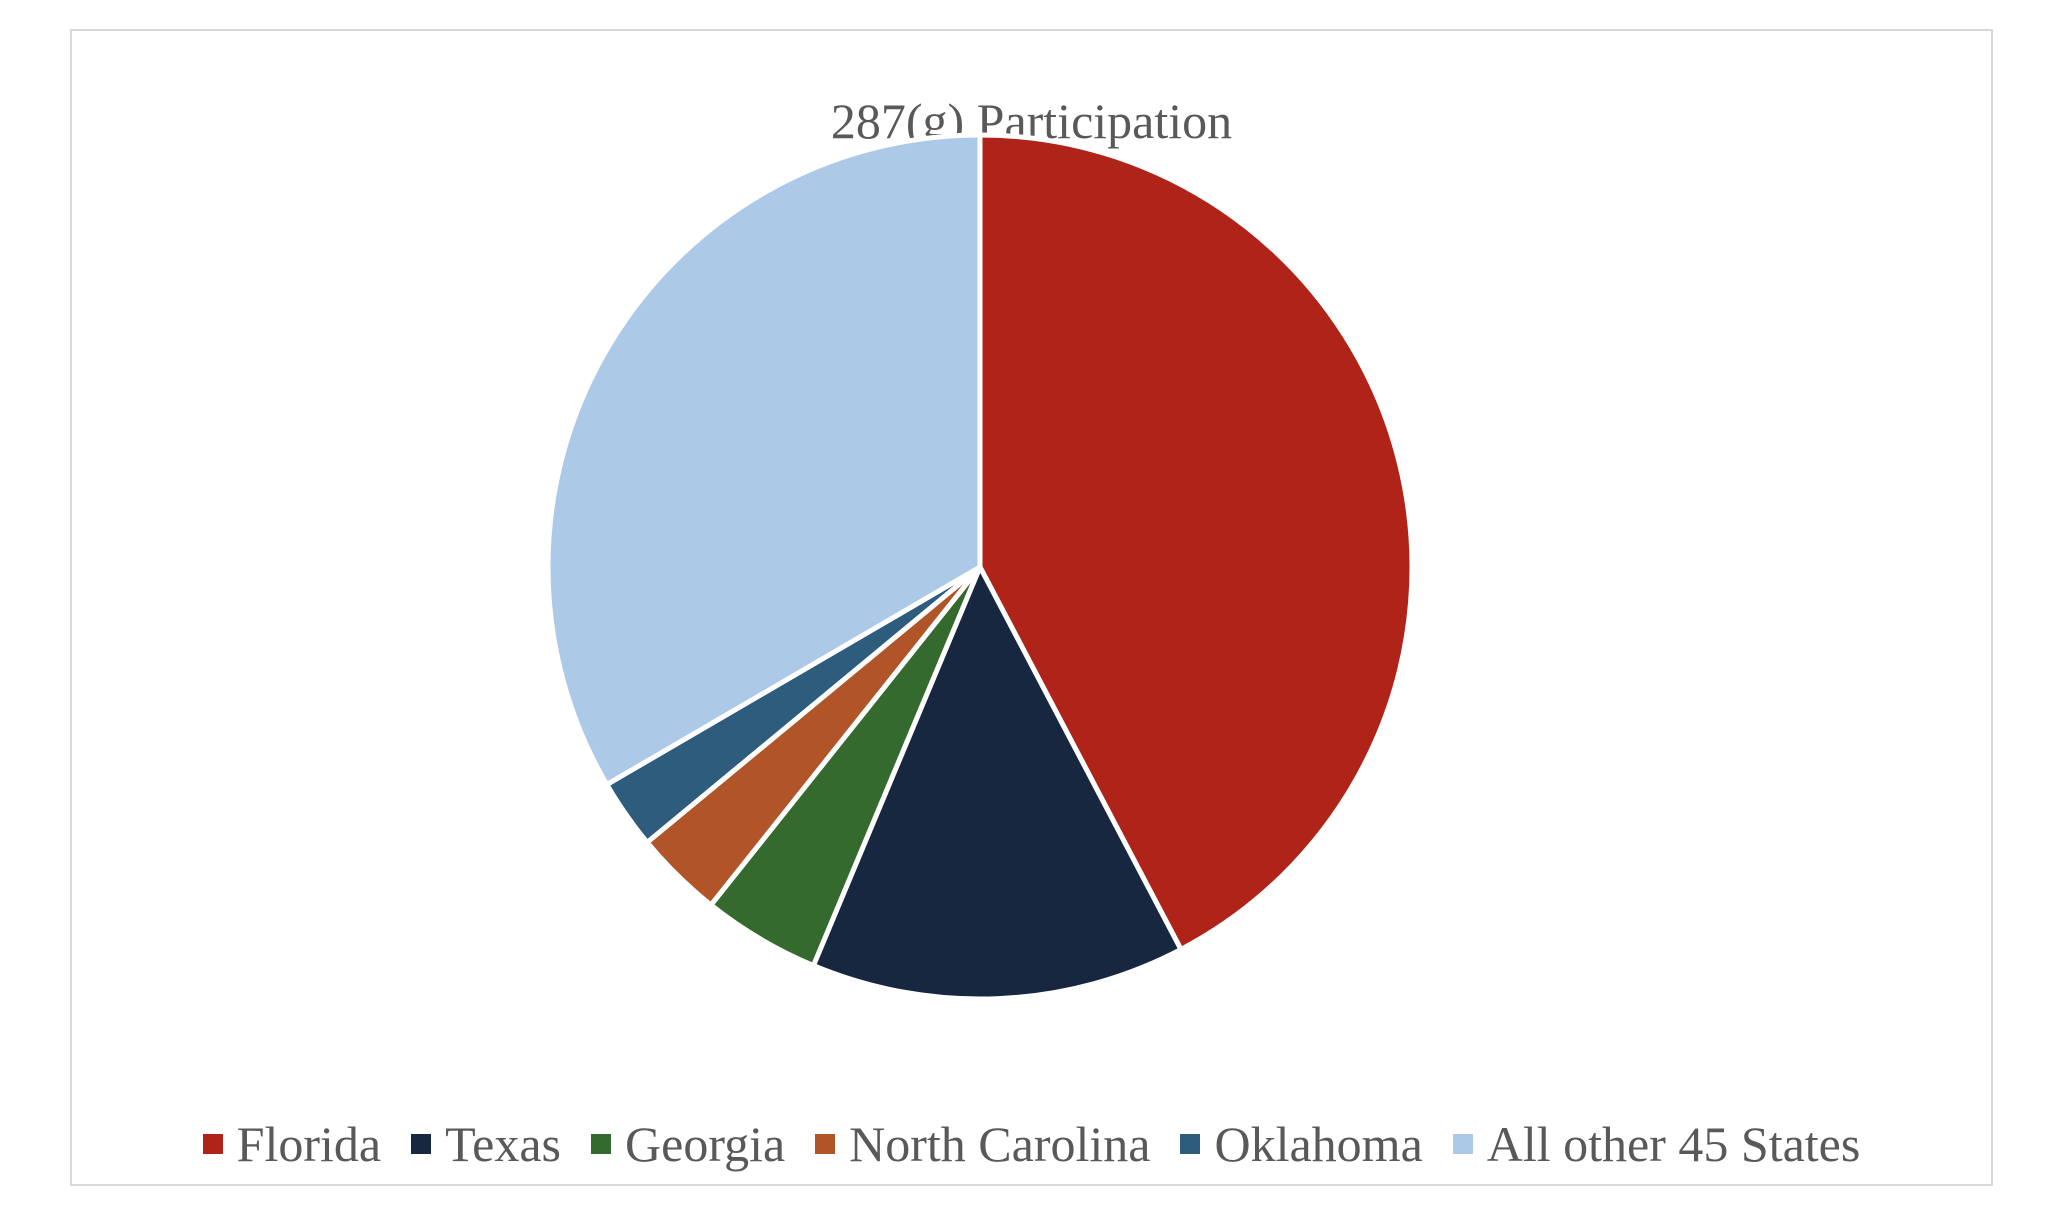 This screenshot has height=1210, width=2050. I want to click on legend-label-north-carolina: North Carolina, so click(1000, 1144).